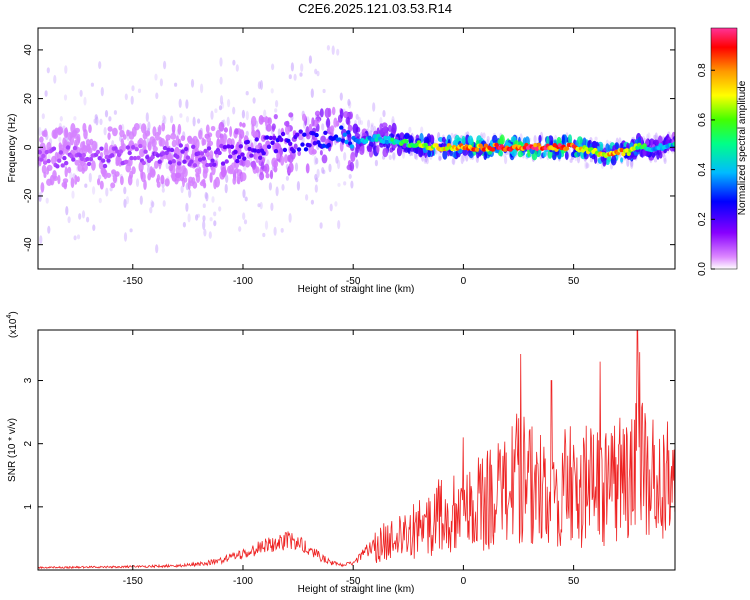 The width and height of the screenshot is (750, 600). What do you see at coordinates (574, 281) in the screenshot?
I see `x-tick-label: 50` at bounding box center [574, 281].